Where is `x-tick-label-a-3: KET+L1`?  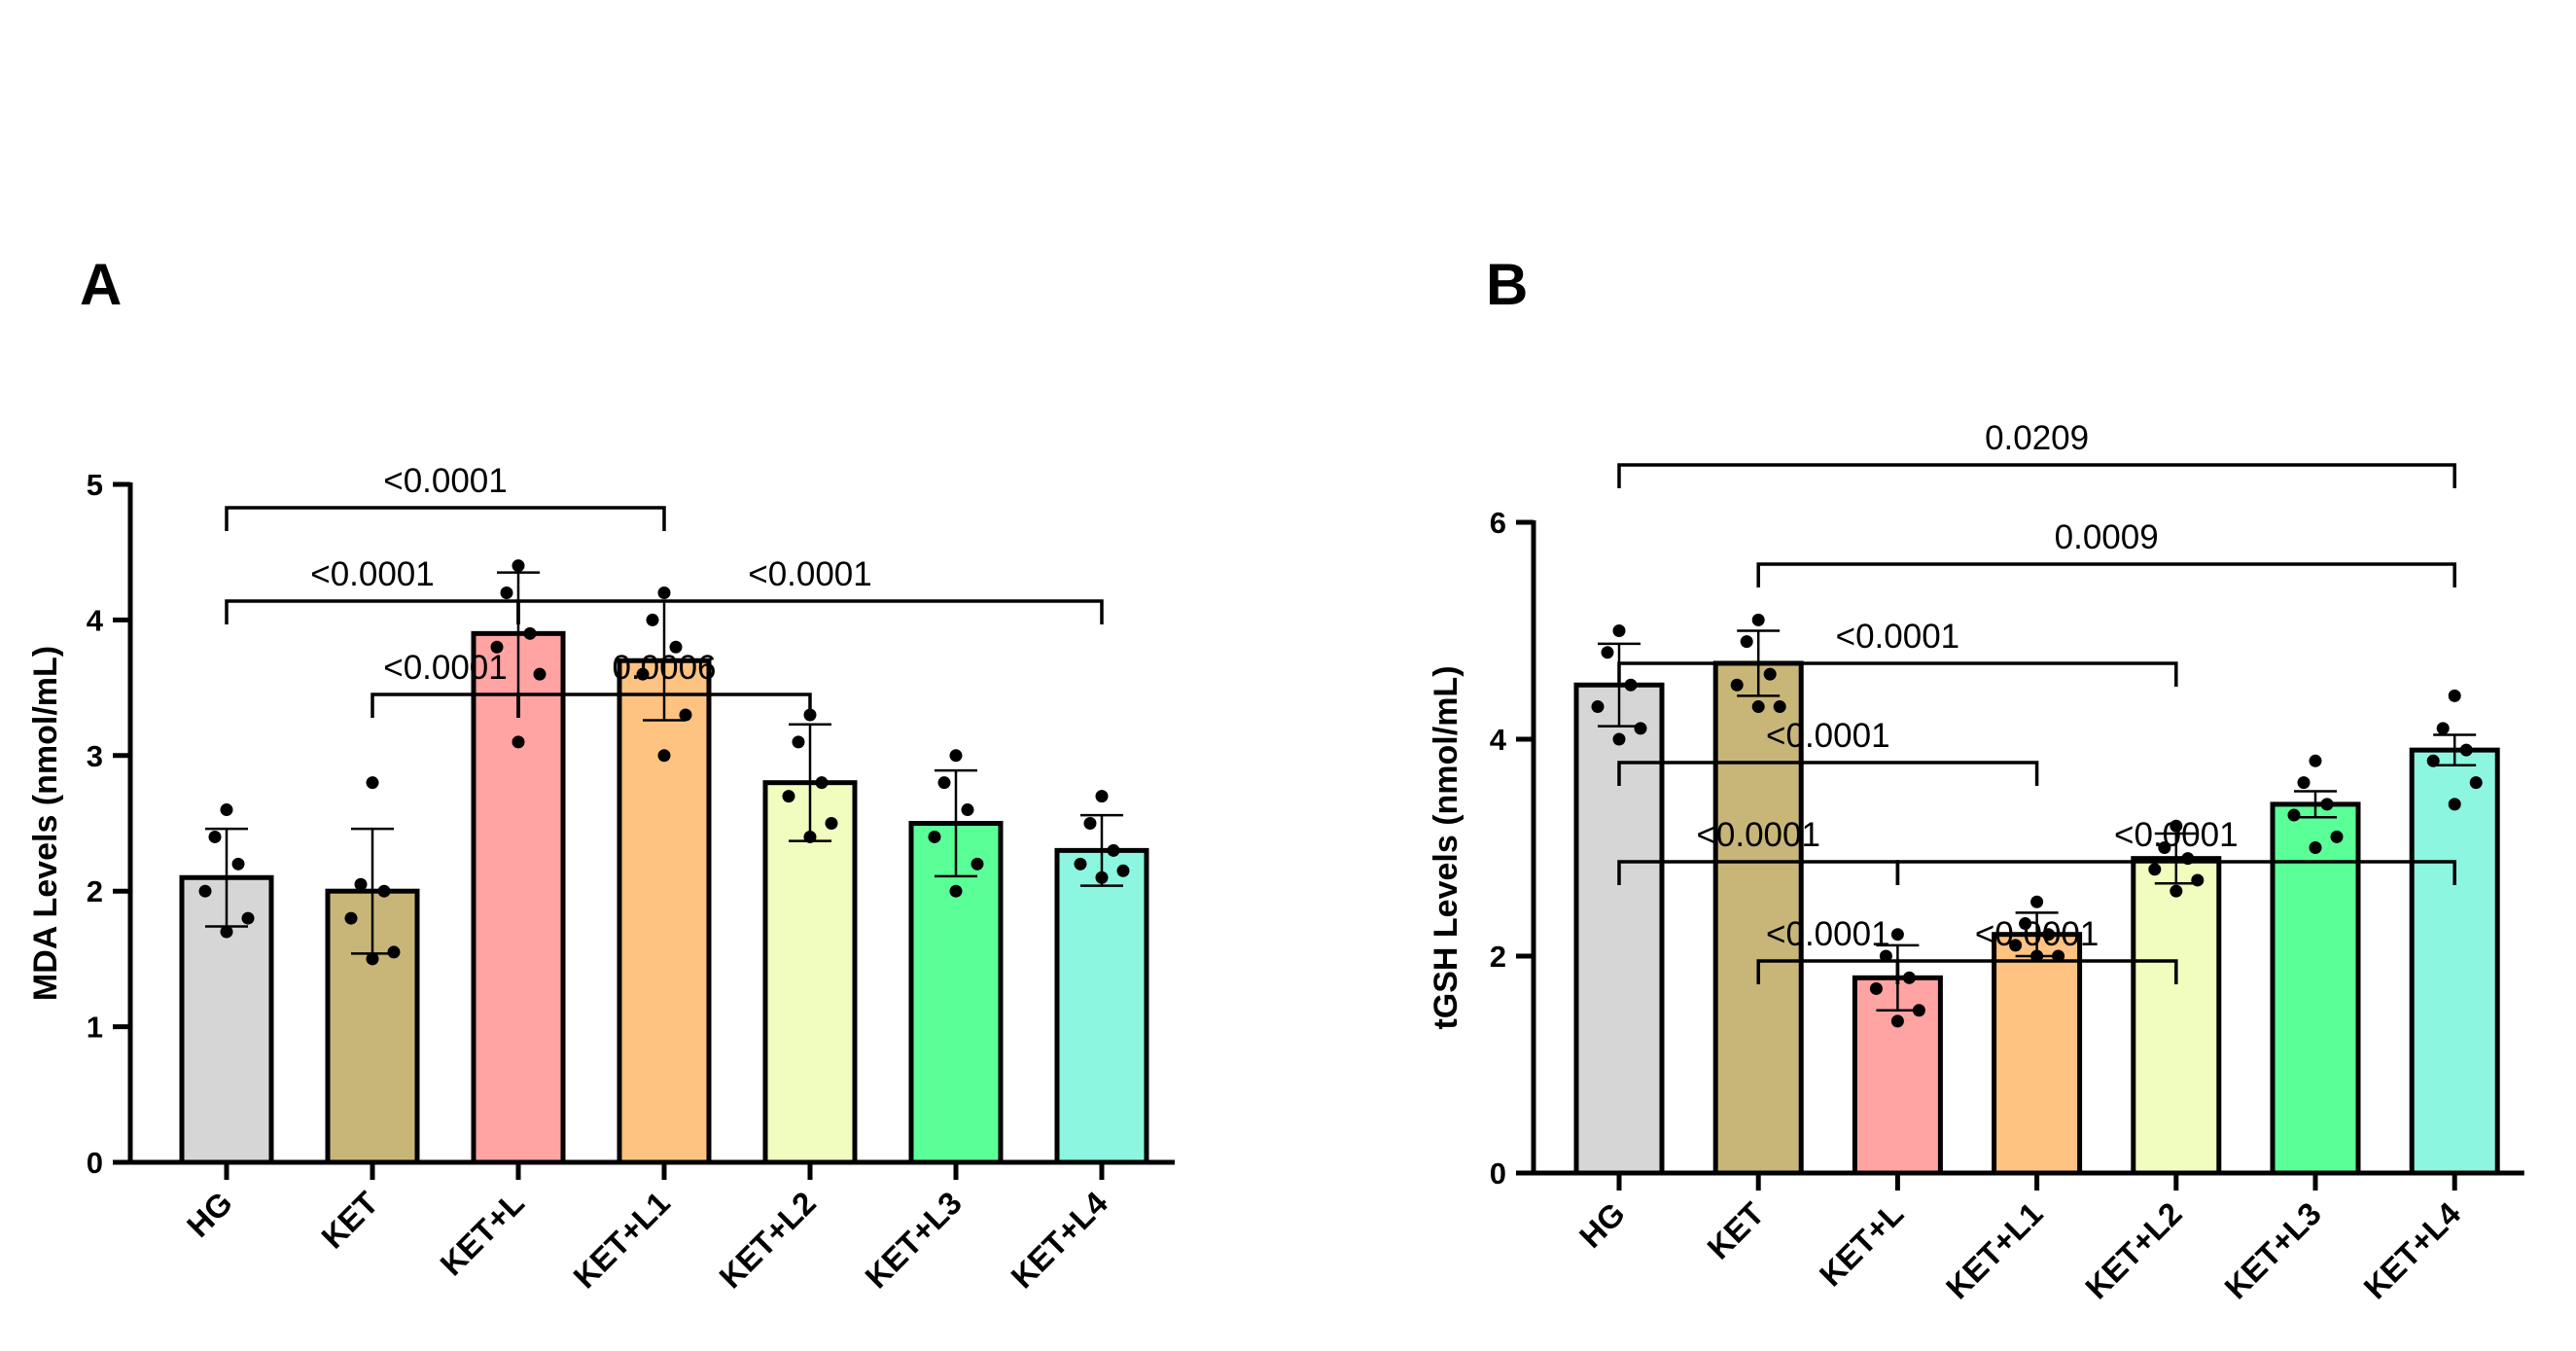
x-tick-label-a-3: KET+L1 is located at coordinates (622, 1240).